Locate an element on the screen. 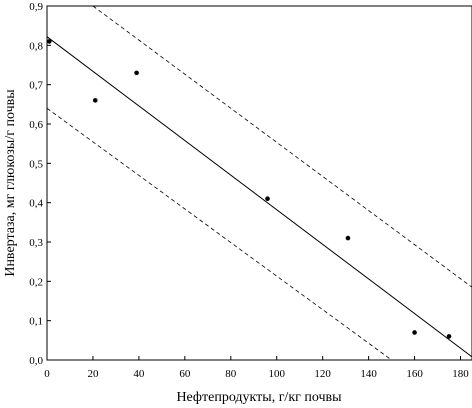  x-tick-label: 60 is located at coordinates (185, 374).